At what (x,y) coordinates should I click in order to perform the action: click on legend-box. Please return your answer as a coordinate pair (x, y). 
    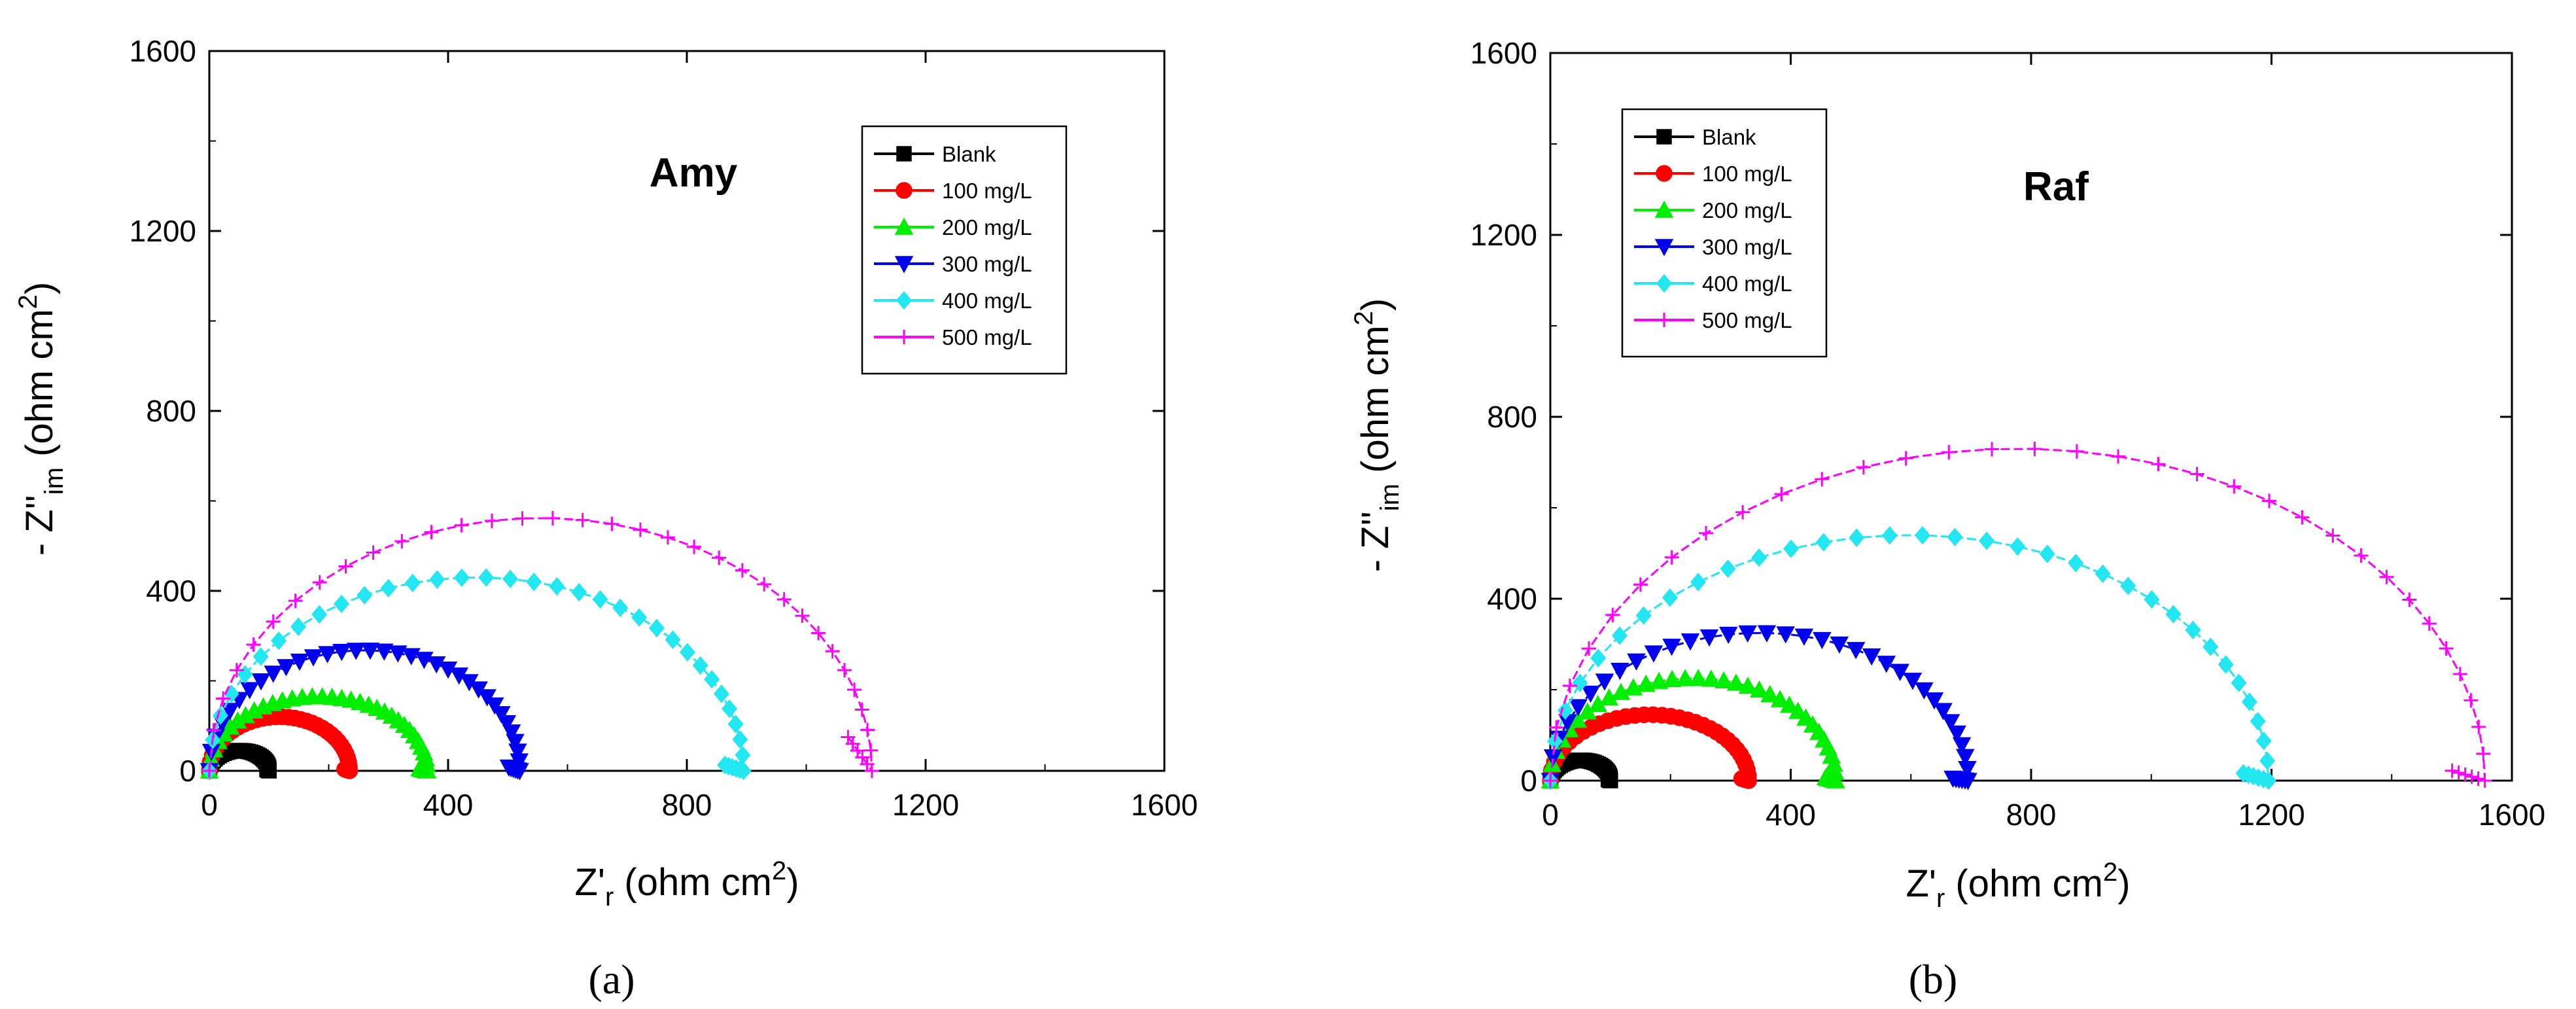
    Looking at the image, I should click on (965, 250).